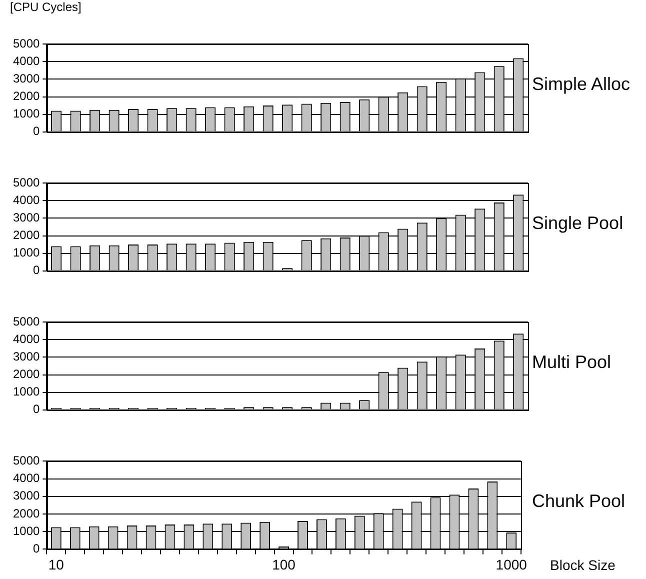 The height and width of the screenshot is (579, 646). Describe the element at coordinates (56, 564) in the screenshot. I see `x-tick-label: 10` at that location.